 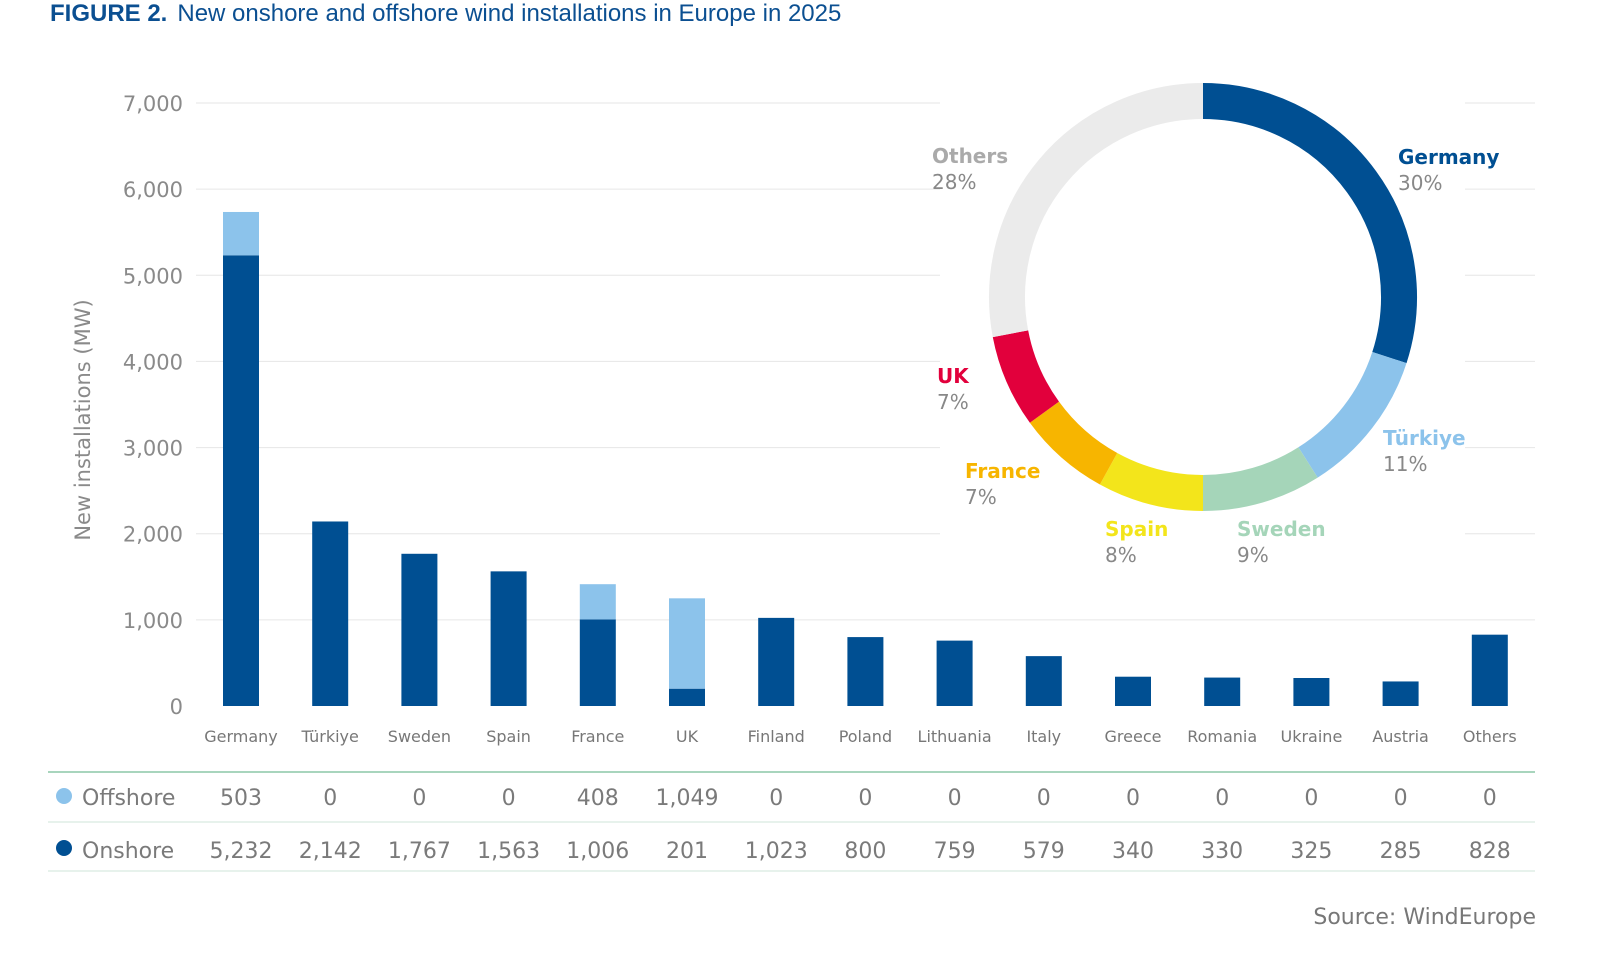 I want to click on donut-percent: 28%, so click(x=954, y=182).